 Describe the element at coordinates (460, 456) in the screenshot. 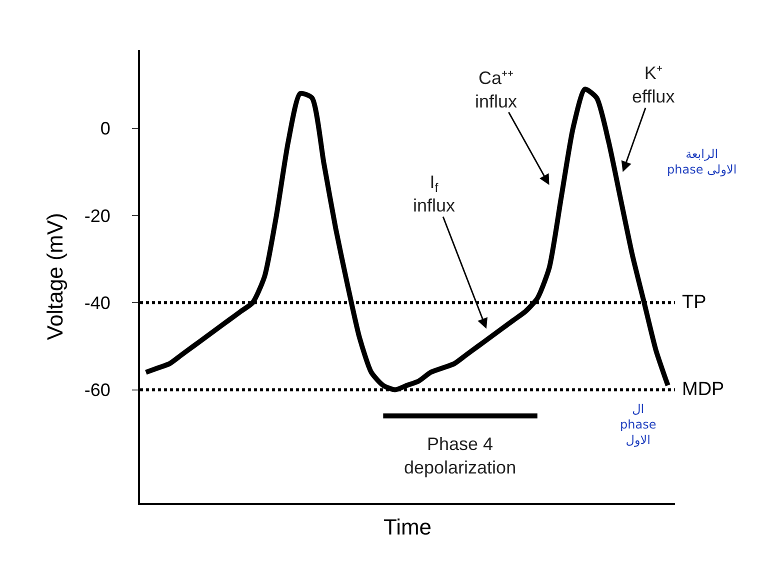

I see `annotation: Phase 4 depolarization` at that location.